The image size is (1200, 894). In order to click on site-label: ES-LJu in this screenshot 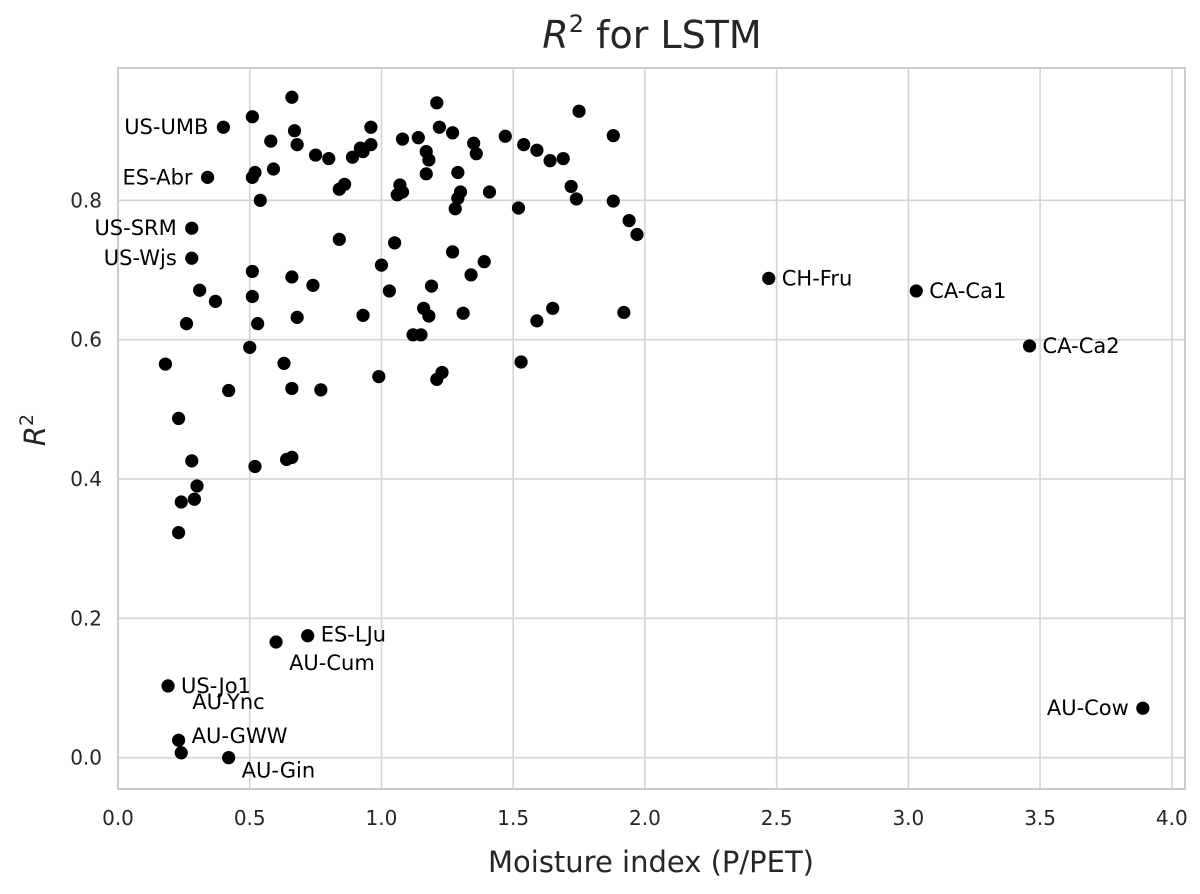, I will do `click(353, 635)`.